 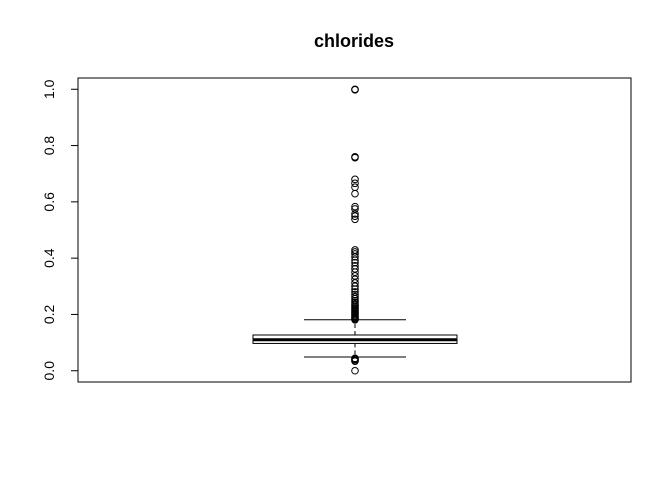 I want to click on boxplot, so click(x=355, y=338).